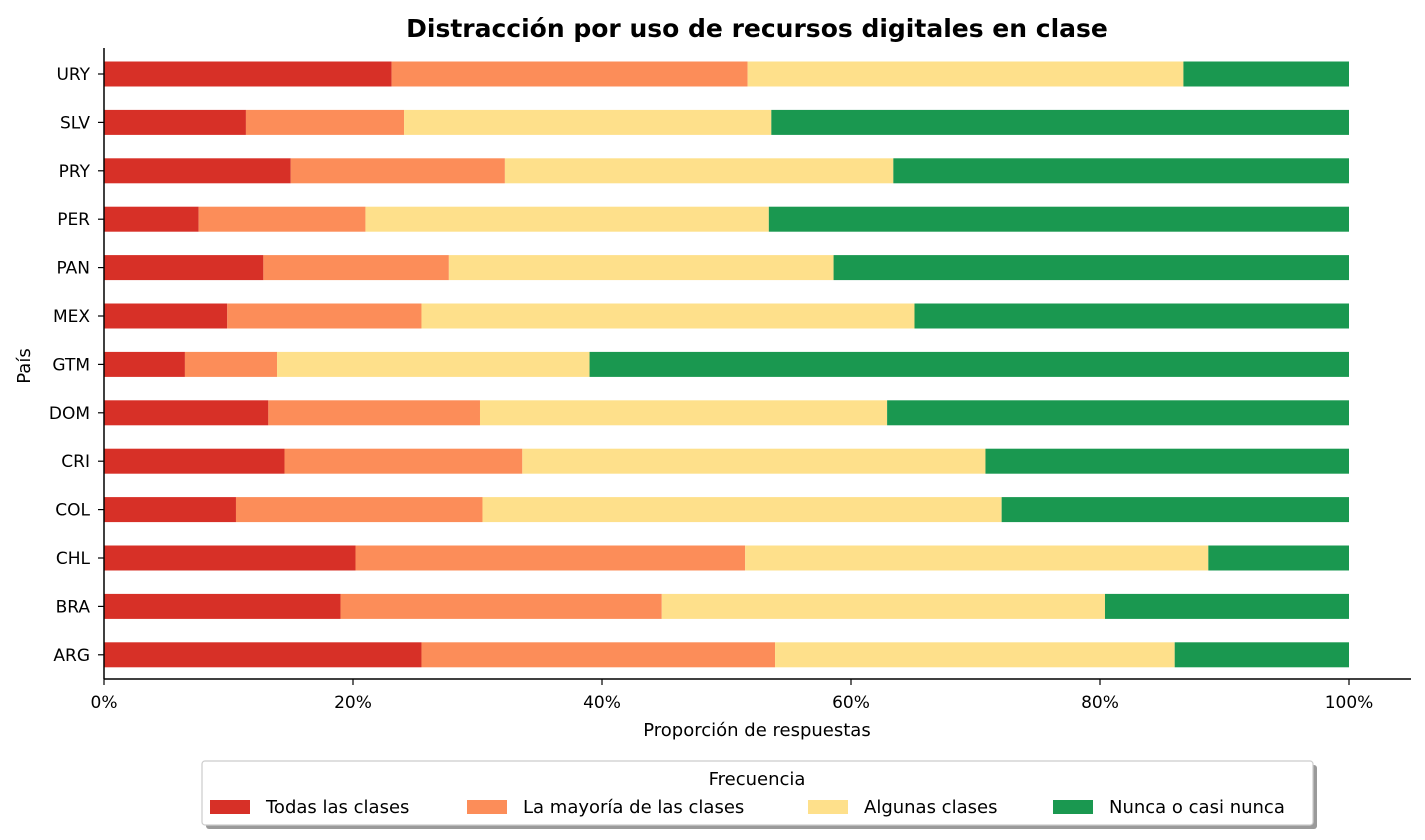 This screenshot has height=840, width=1425. I want to click on y-tick-label: PAN, so click(73, 269).